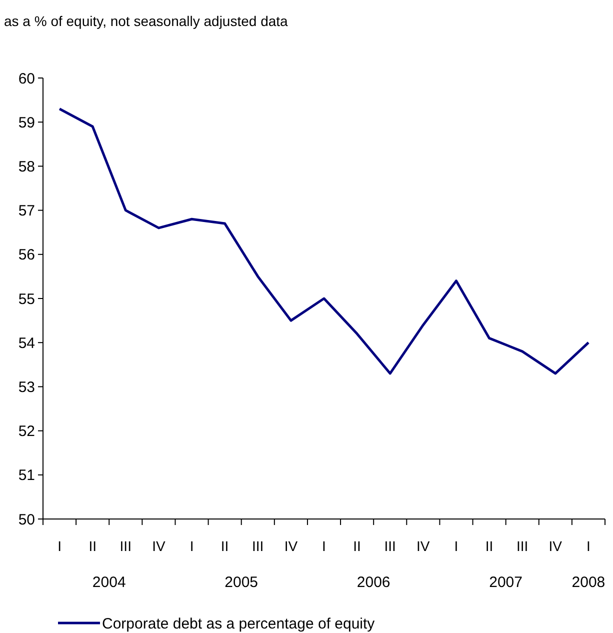 This screenshot has width=613, height=633. I want to click on y-tick-label: 59, so click(26, 123).